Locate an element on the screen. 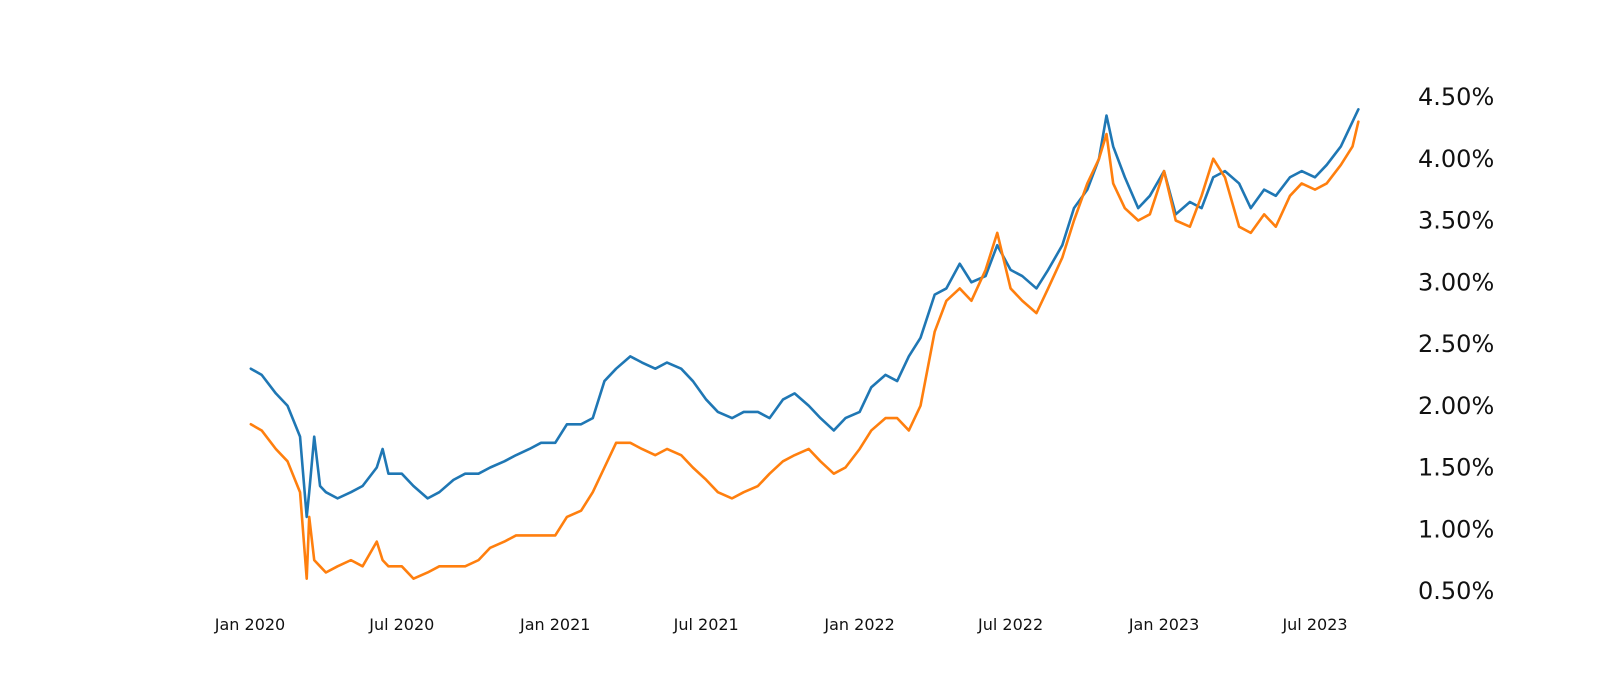 This screenshot has height=700, width=1600. y-tick-label-6: 3.00% is located at coordinates (1456, 282).